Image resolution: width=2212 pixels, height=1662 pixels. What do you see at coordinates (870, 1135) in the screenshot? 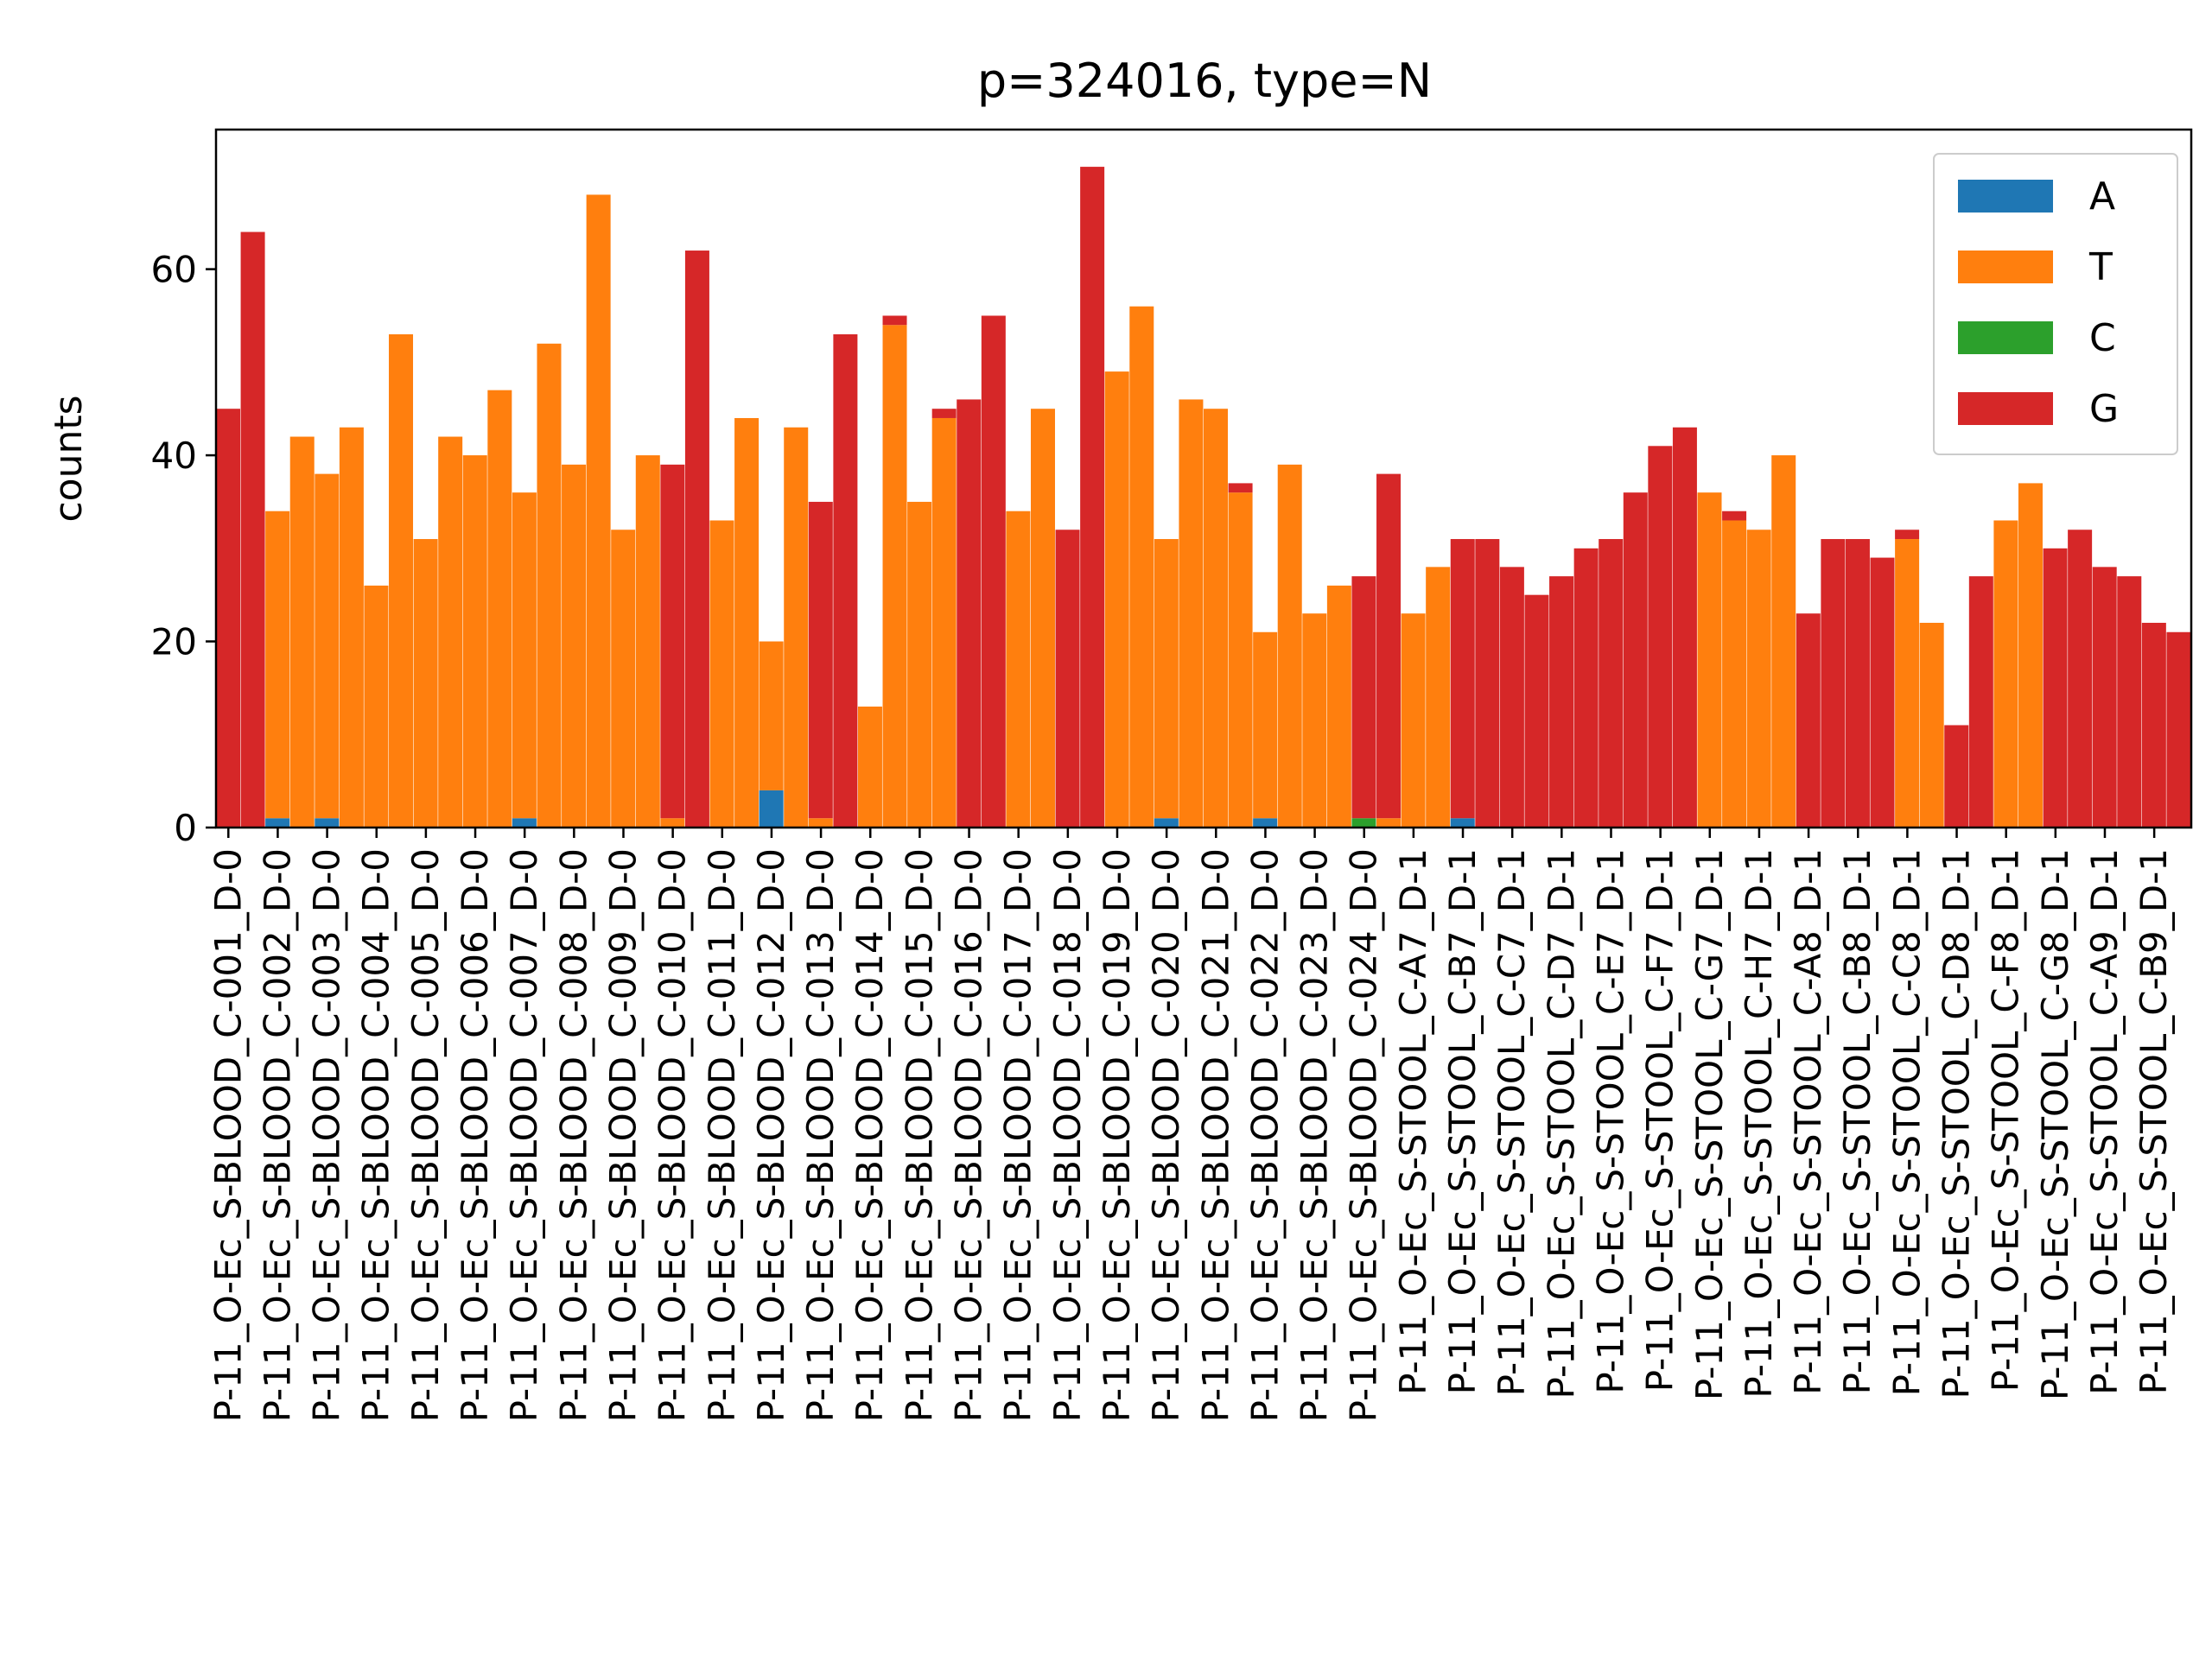
I see `x-tick-label-13: P-11_O-Ec_S-BLOOD_C-014_D-0` at bounding box center [870, 1135].